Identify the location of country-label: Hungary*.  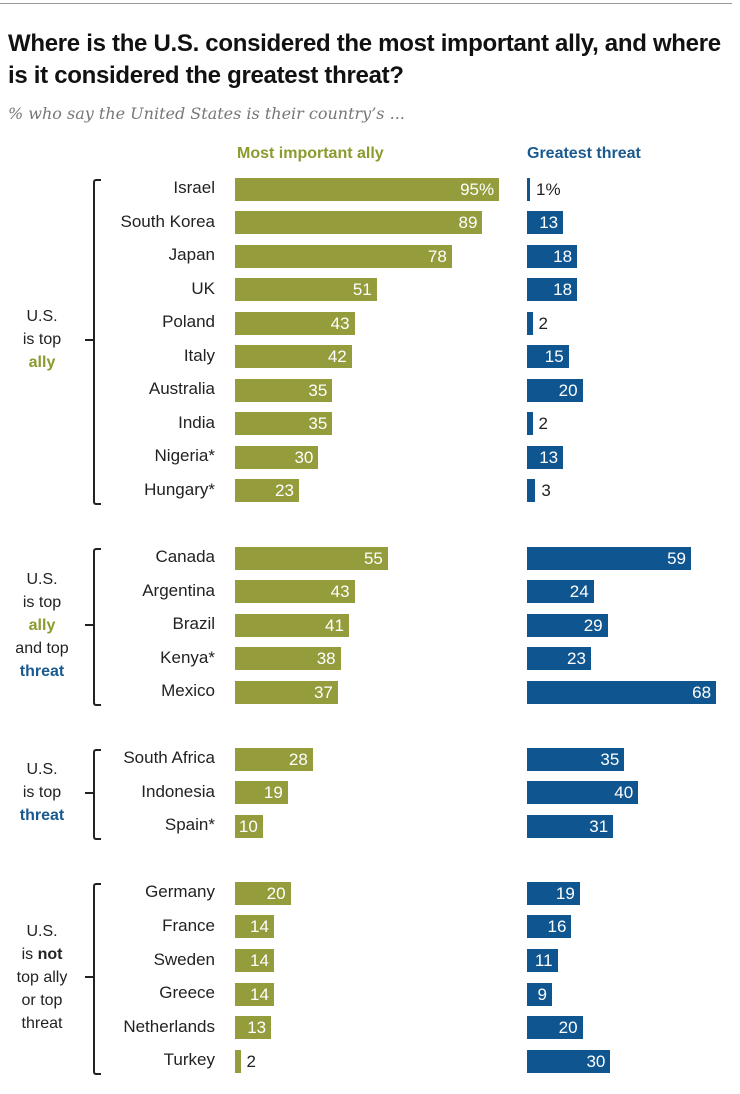
(179, 489).